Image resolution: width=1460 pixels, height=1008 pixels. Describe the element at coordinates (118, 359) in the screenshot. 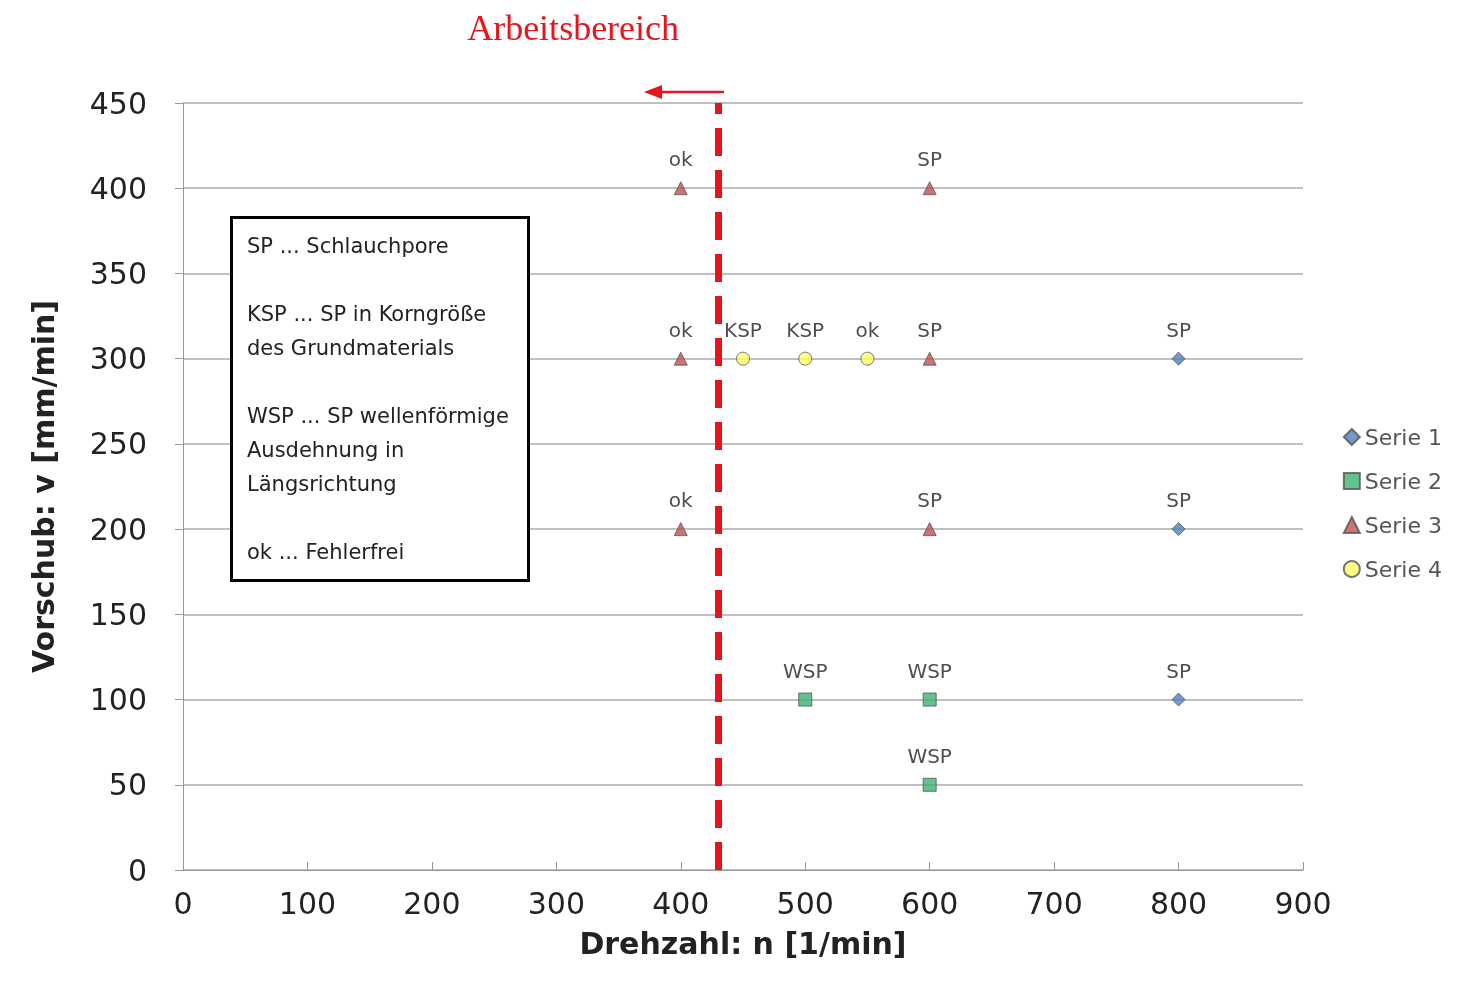

I see `y-tick-label: 300` at that location.